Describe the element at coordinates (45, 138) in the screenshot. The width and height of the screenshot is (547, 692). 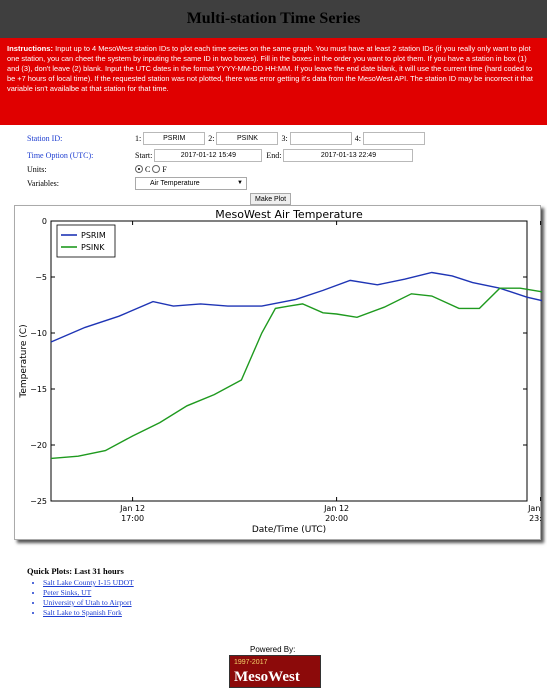
I see `station-id-label: Station ID:` at that location.